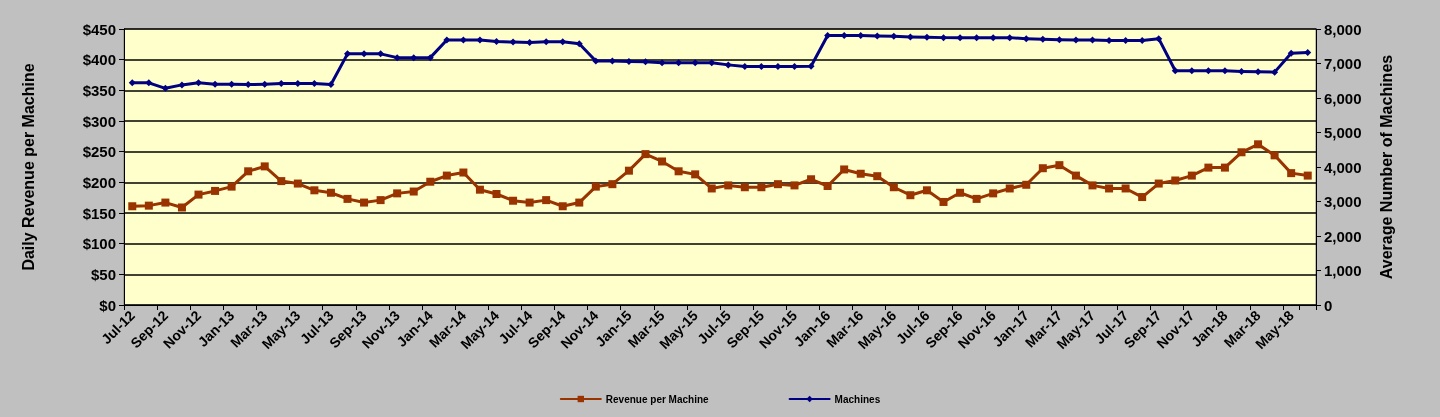 The height and width of the screenshot is (417, 1440). What do you see at coordinates (99, 60) in the screenshot?
I see `y-tick-label: $400` at bounding box center [99, 60].